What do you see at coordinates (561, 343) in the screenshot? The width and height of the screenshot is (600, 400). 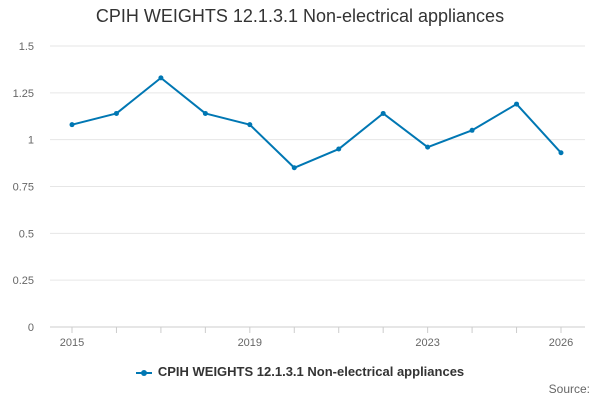 I see `x-tick-label: 2026` at bounding box center [561, 343].